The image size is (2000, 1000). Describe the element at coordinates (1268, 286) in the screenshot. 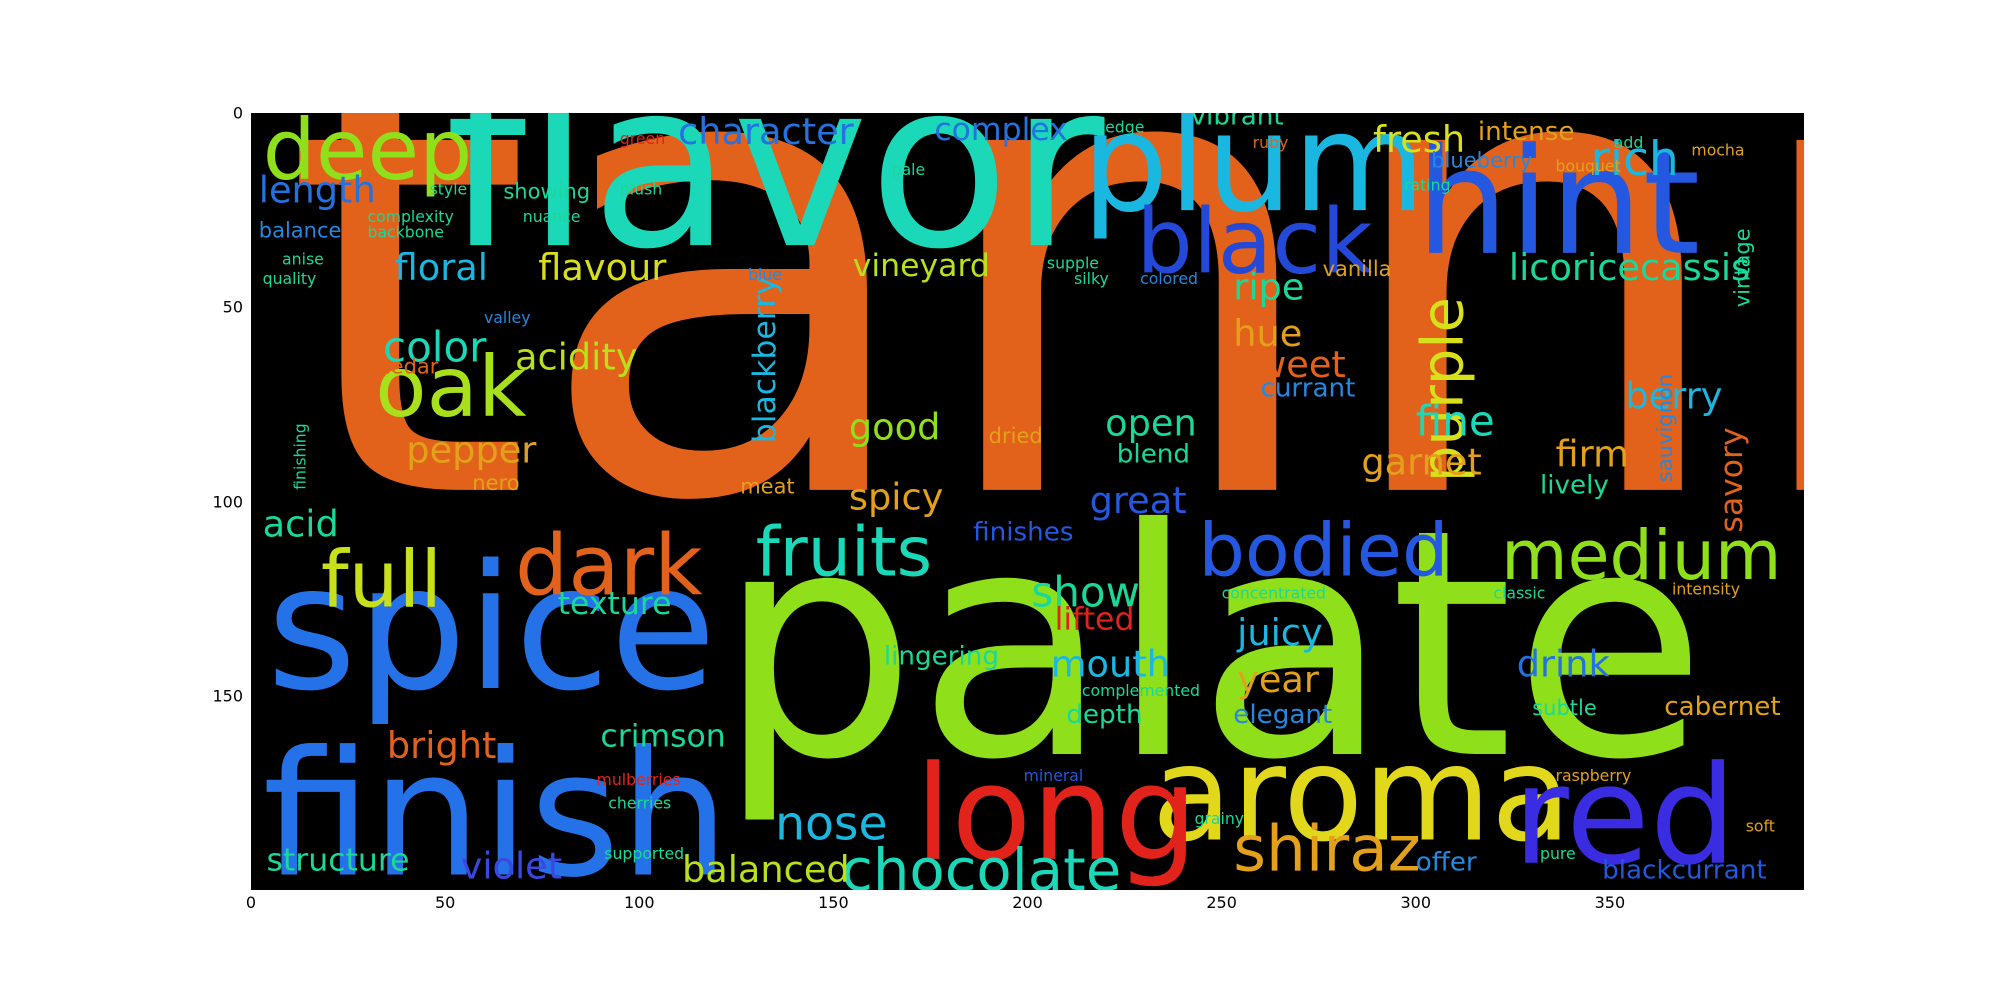

I see `word-ripe: ripe` at that location.